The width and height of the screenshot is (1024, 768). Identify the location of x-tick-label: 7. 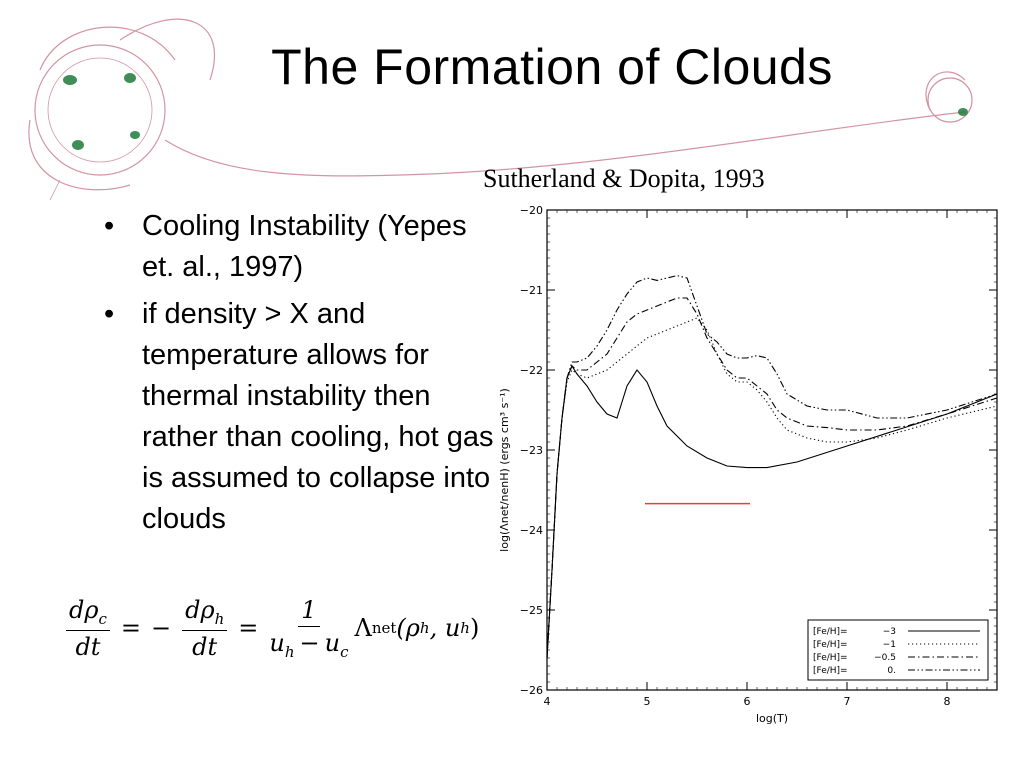
(847, 701).